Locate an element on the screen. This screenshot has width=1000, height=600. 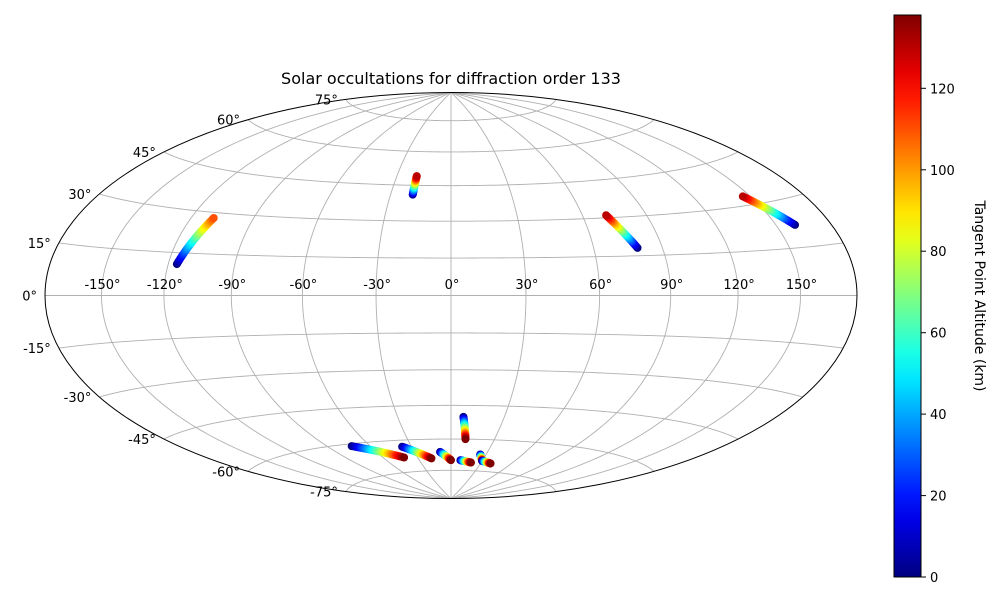
longitude-tick-label: -150° is located at coordinates (102, 285).